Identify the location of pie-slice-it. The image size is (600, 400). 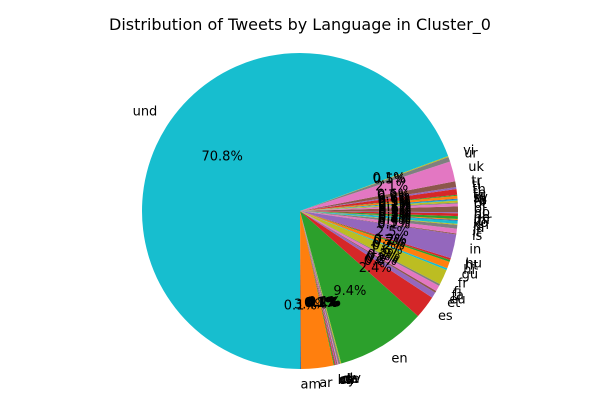
(378, 222).